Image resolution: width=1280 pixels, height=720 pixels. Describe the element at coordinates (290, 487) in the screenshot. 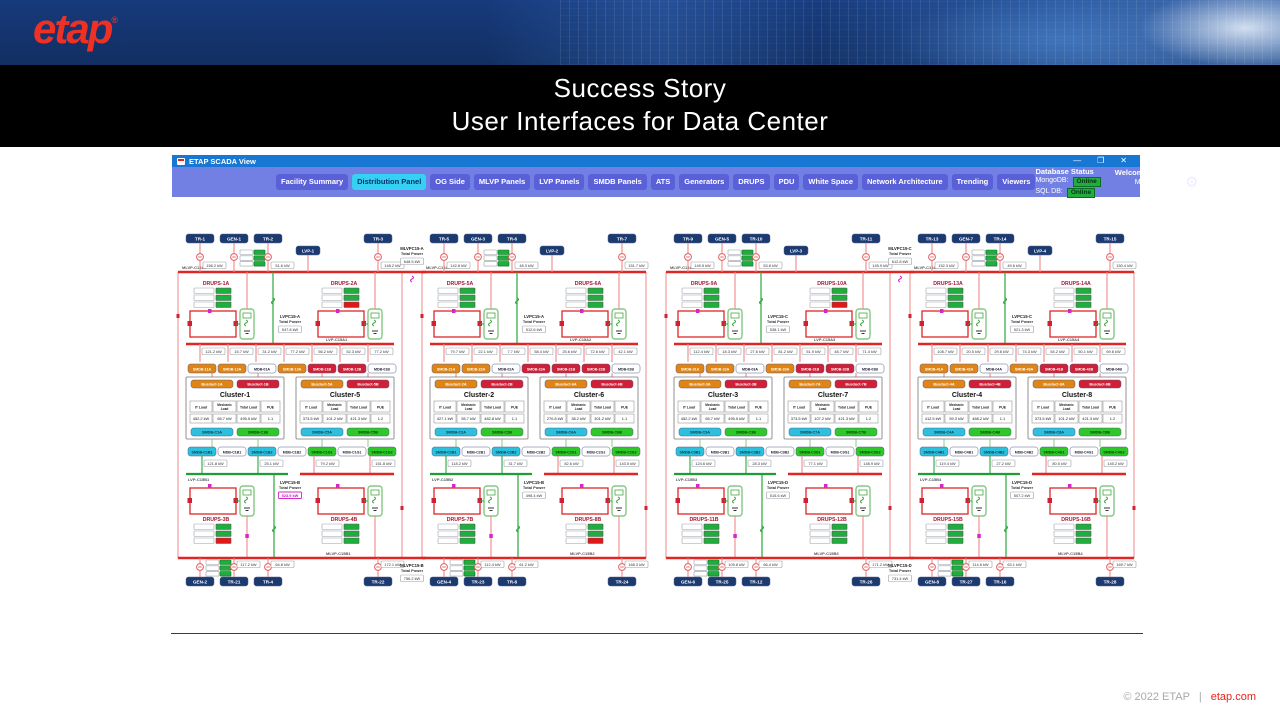

I see `svg-text: Total Power` at that location.